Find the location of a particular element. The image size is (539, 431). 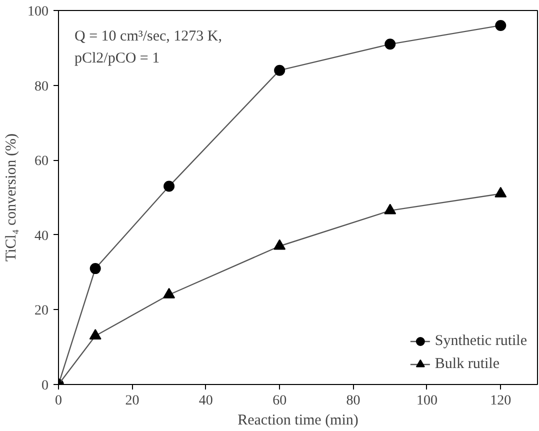

legend-label: Synthetic rutile is located at coordinates (480, 341).